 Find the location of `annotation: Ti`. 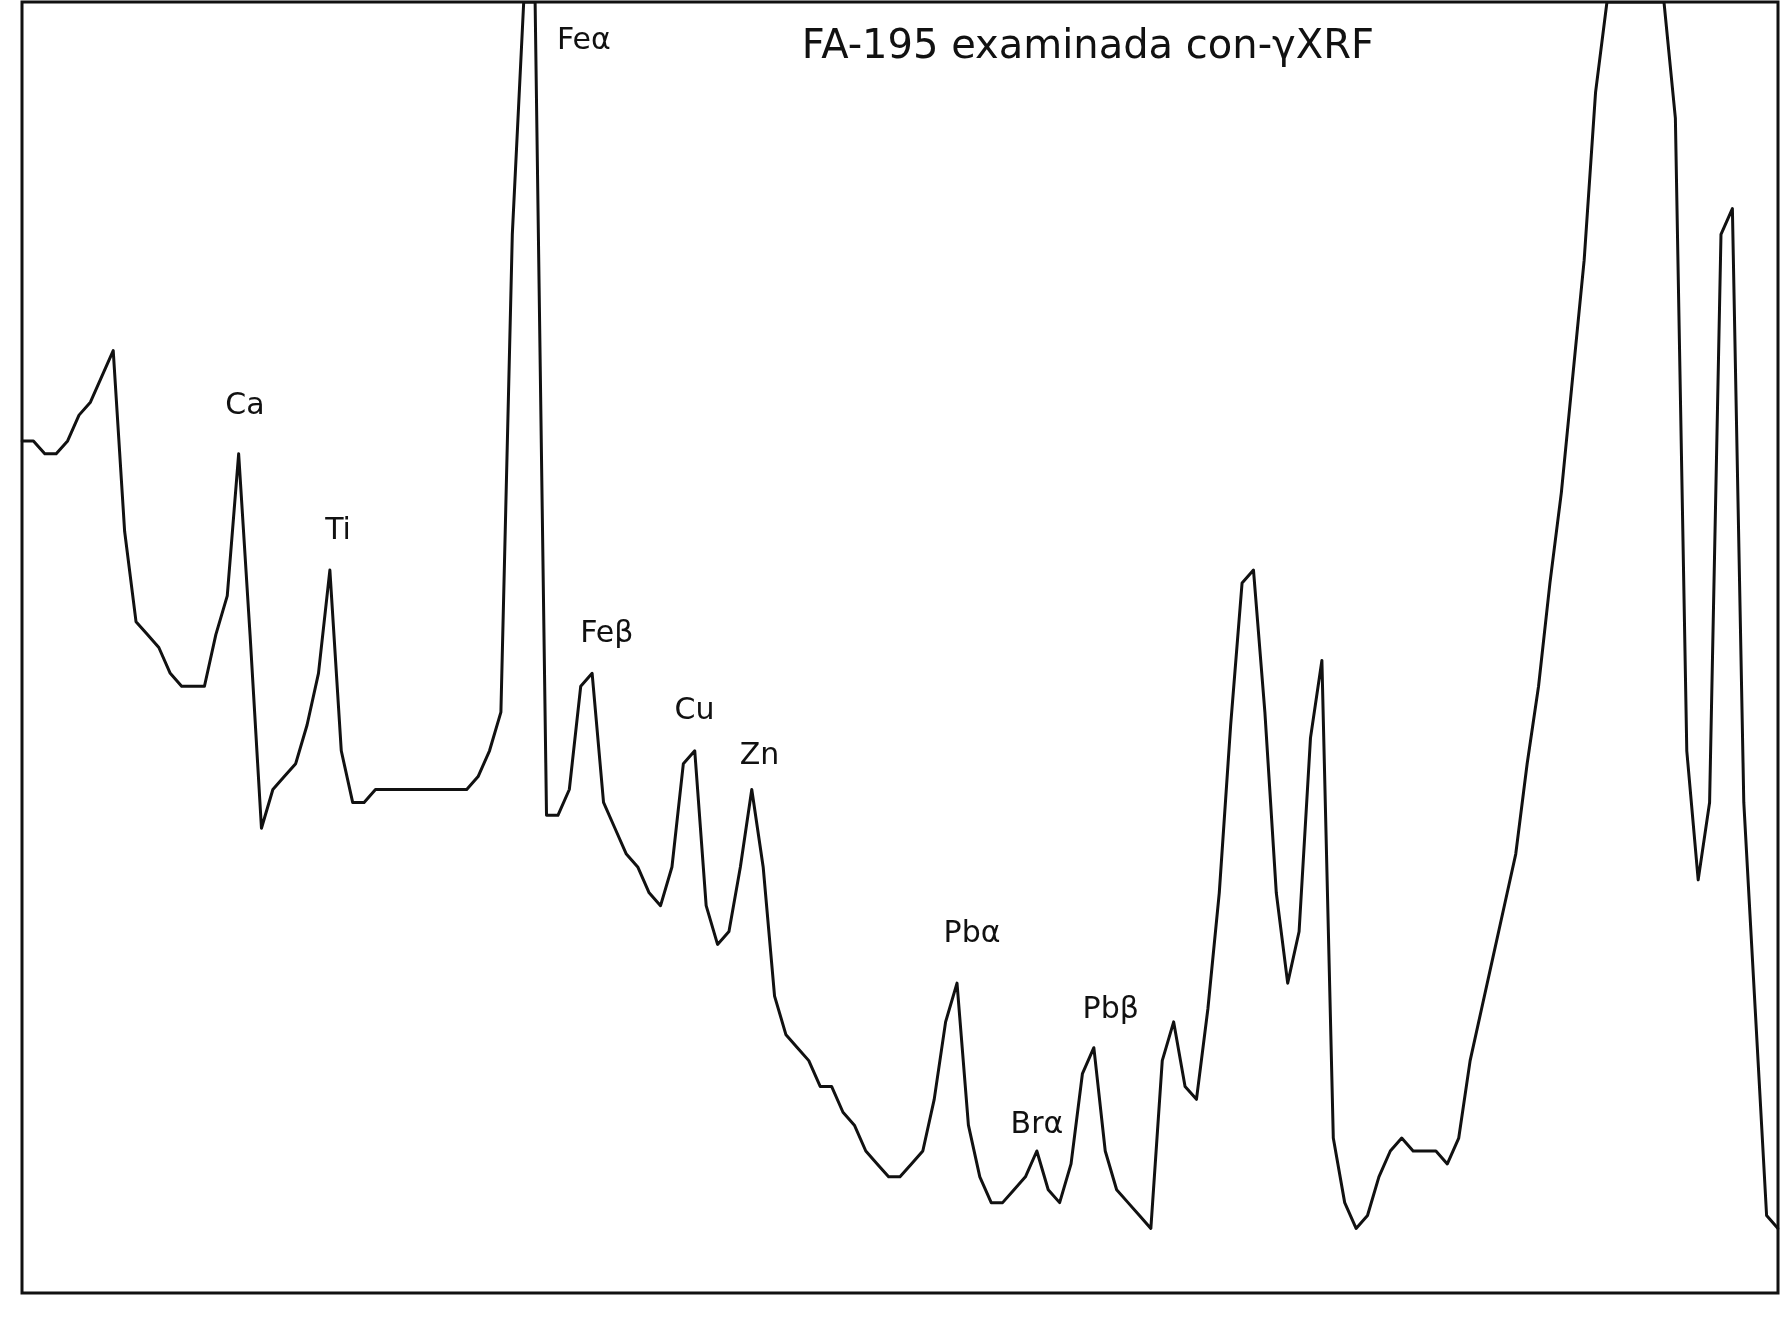

annotation: Ti is located at coordinates (337, 529).